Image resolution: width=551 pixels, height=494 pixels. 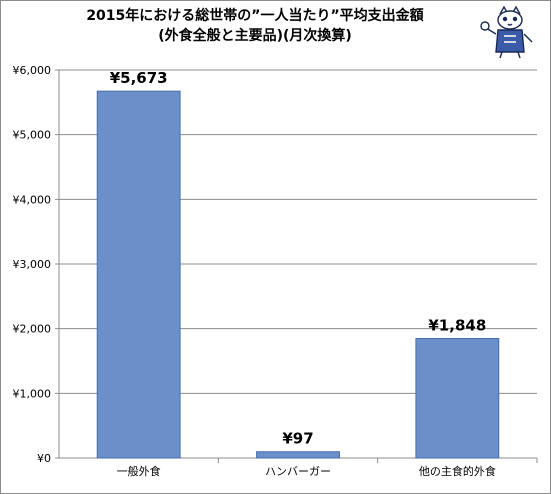 What do you see at coordinates (32, 264) in the screenshot?
I see `y-tick-label: ¥3,000` at bounding box center [32, 264].